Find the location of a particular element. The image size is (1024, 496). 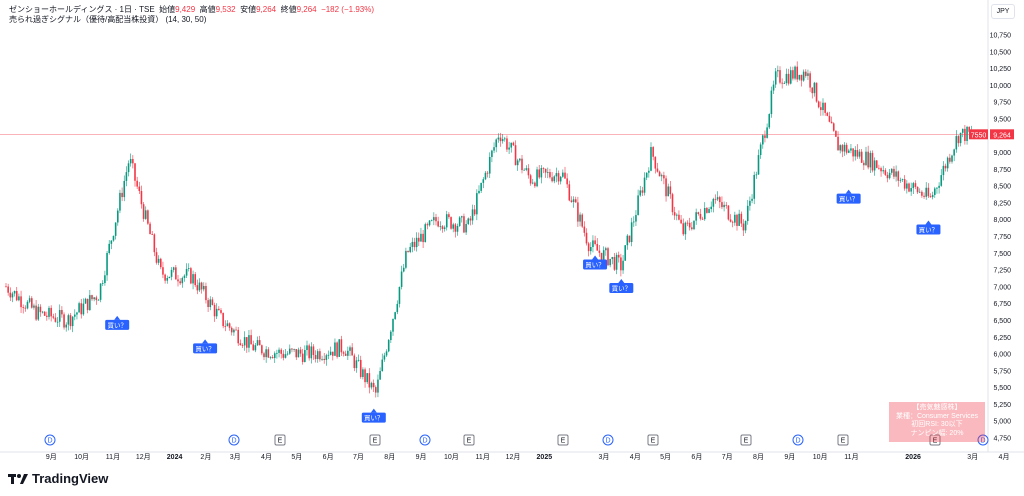

indicator-legend: 売られ過ぎシグナル（優待/高配当株投資） (14, 30, 50) is located at coordinates (108, 19).